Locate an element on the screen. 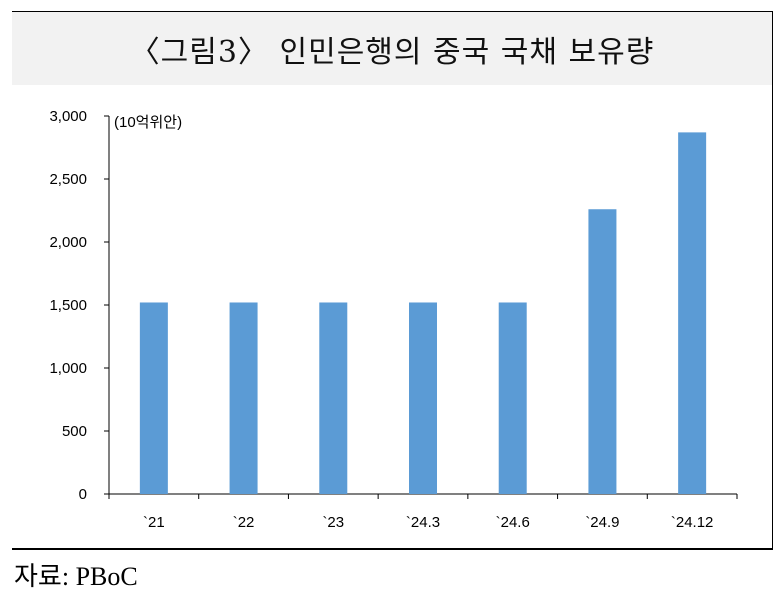  bottom-rule is located at coordinates (392, 549).